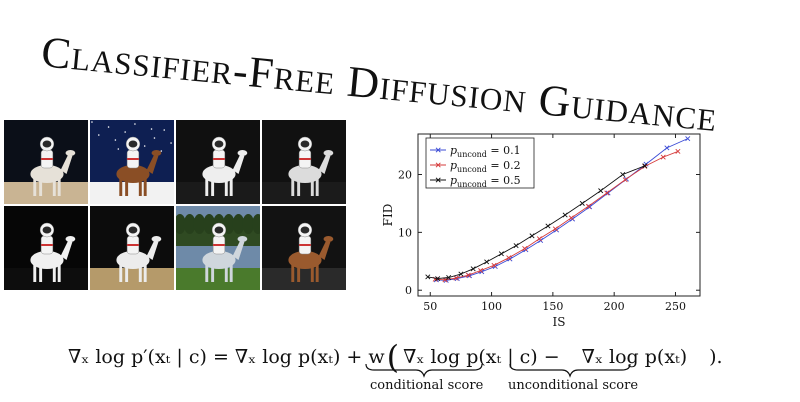 The width and height of the screenshot is (800, 402). What do you see at coordinates (405, 232) in the screenshot?
I see `y-tick-label: 10` at bounding box center [405, 232].